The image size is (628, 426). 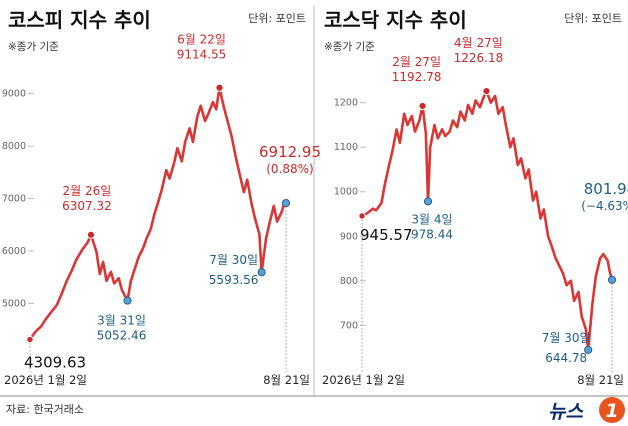 I want to click on logo-text: 뉴스, so click(x=566, y=412).